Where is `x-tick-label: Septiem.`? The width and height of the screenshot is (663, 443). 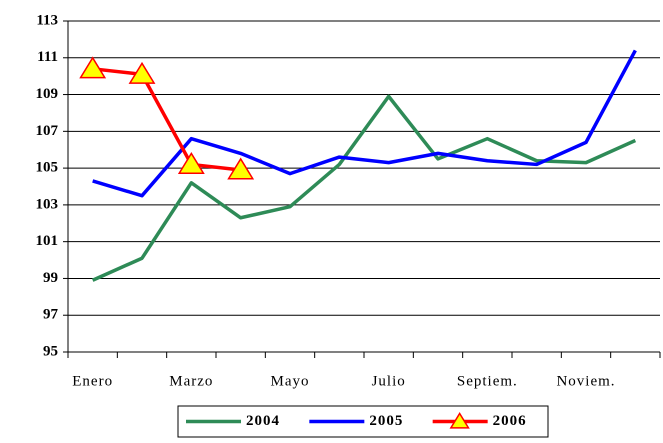 x-tick-label: Septiem. is located at coordinates (487, 381).